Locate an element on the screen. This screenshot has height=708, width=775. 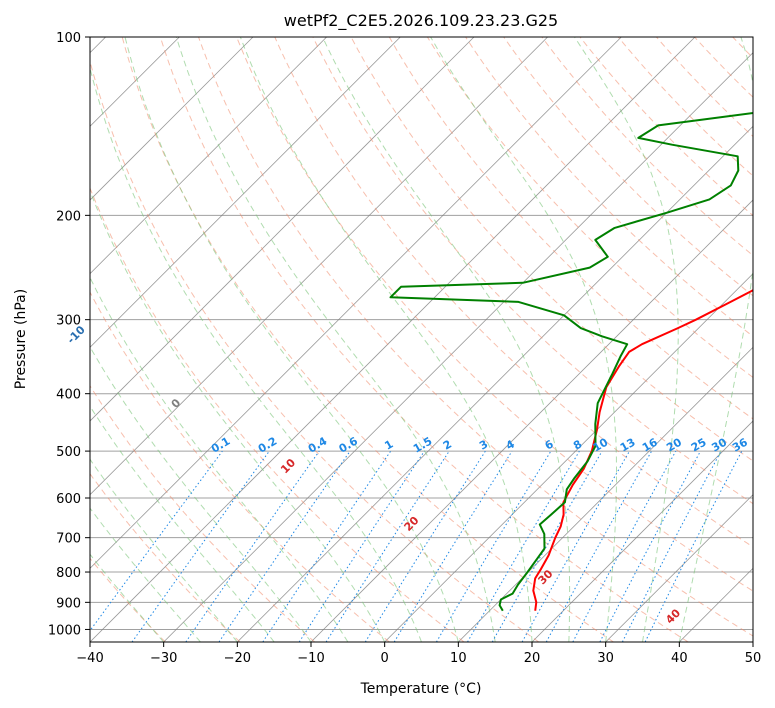
x-tick-label: 40 is located at coordinates (679, 658).